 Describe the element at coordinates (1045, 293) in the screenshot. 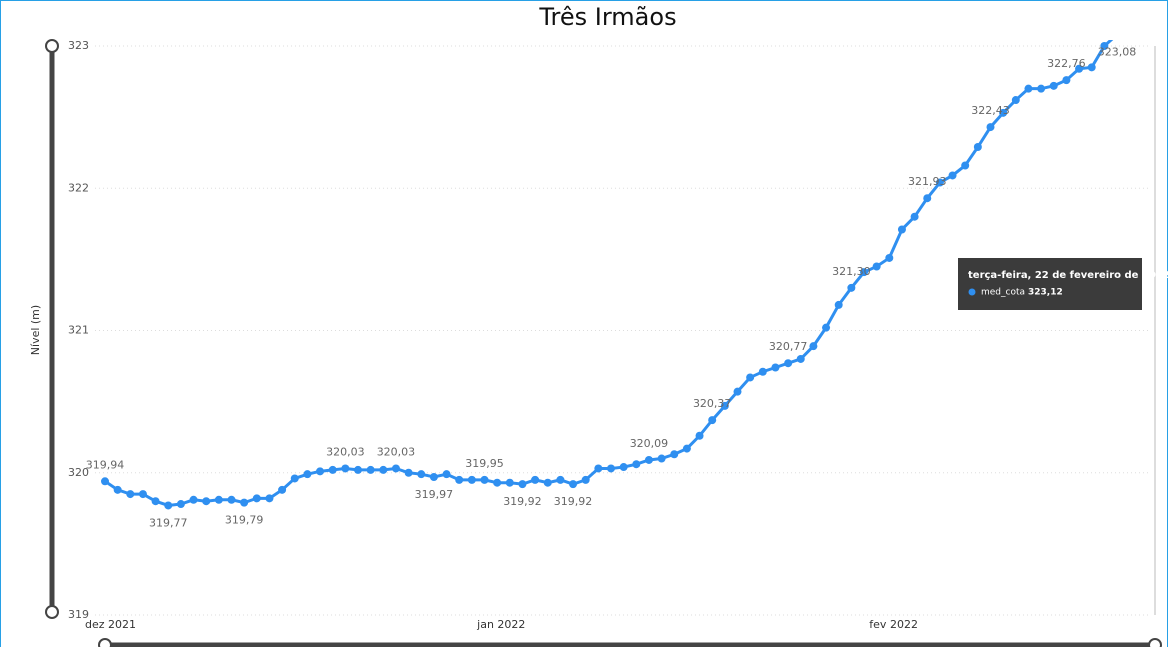

I see `tooltip-value: 323,12` at that location.